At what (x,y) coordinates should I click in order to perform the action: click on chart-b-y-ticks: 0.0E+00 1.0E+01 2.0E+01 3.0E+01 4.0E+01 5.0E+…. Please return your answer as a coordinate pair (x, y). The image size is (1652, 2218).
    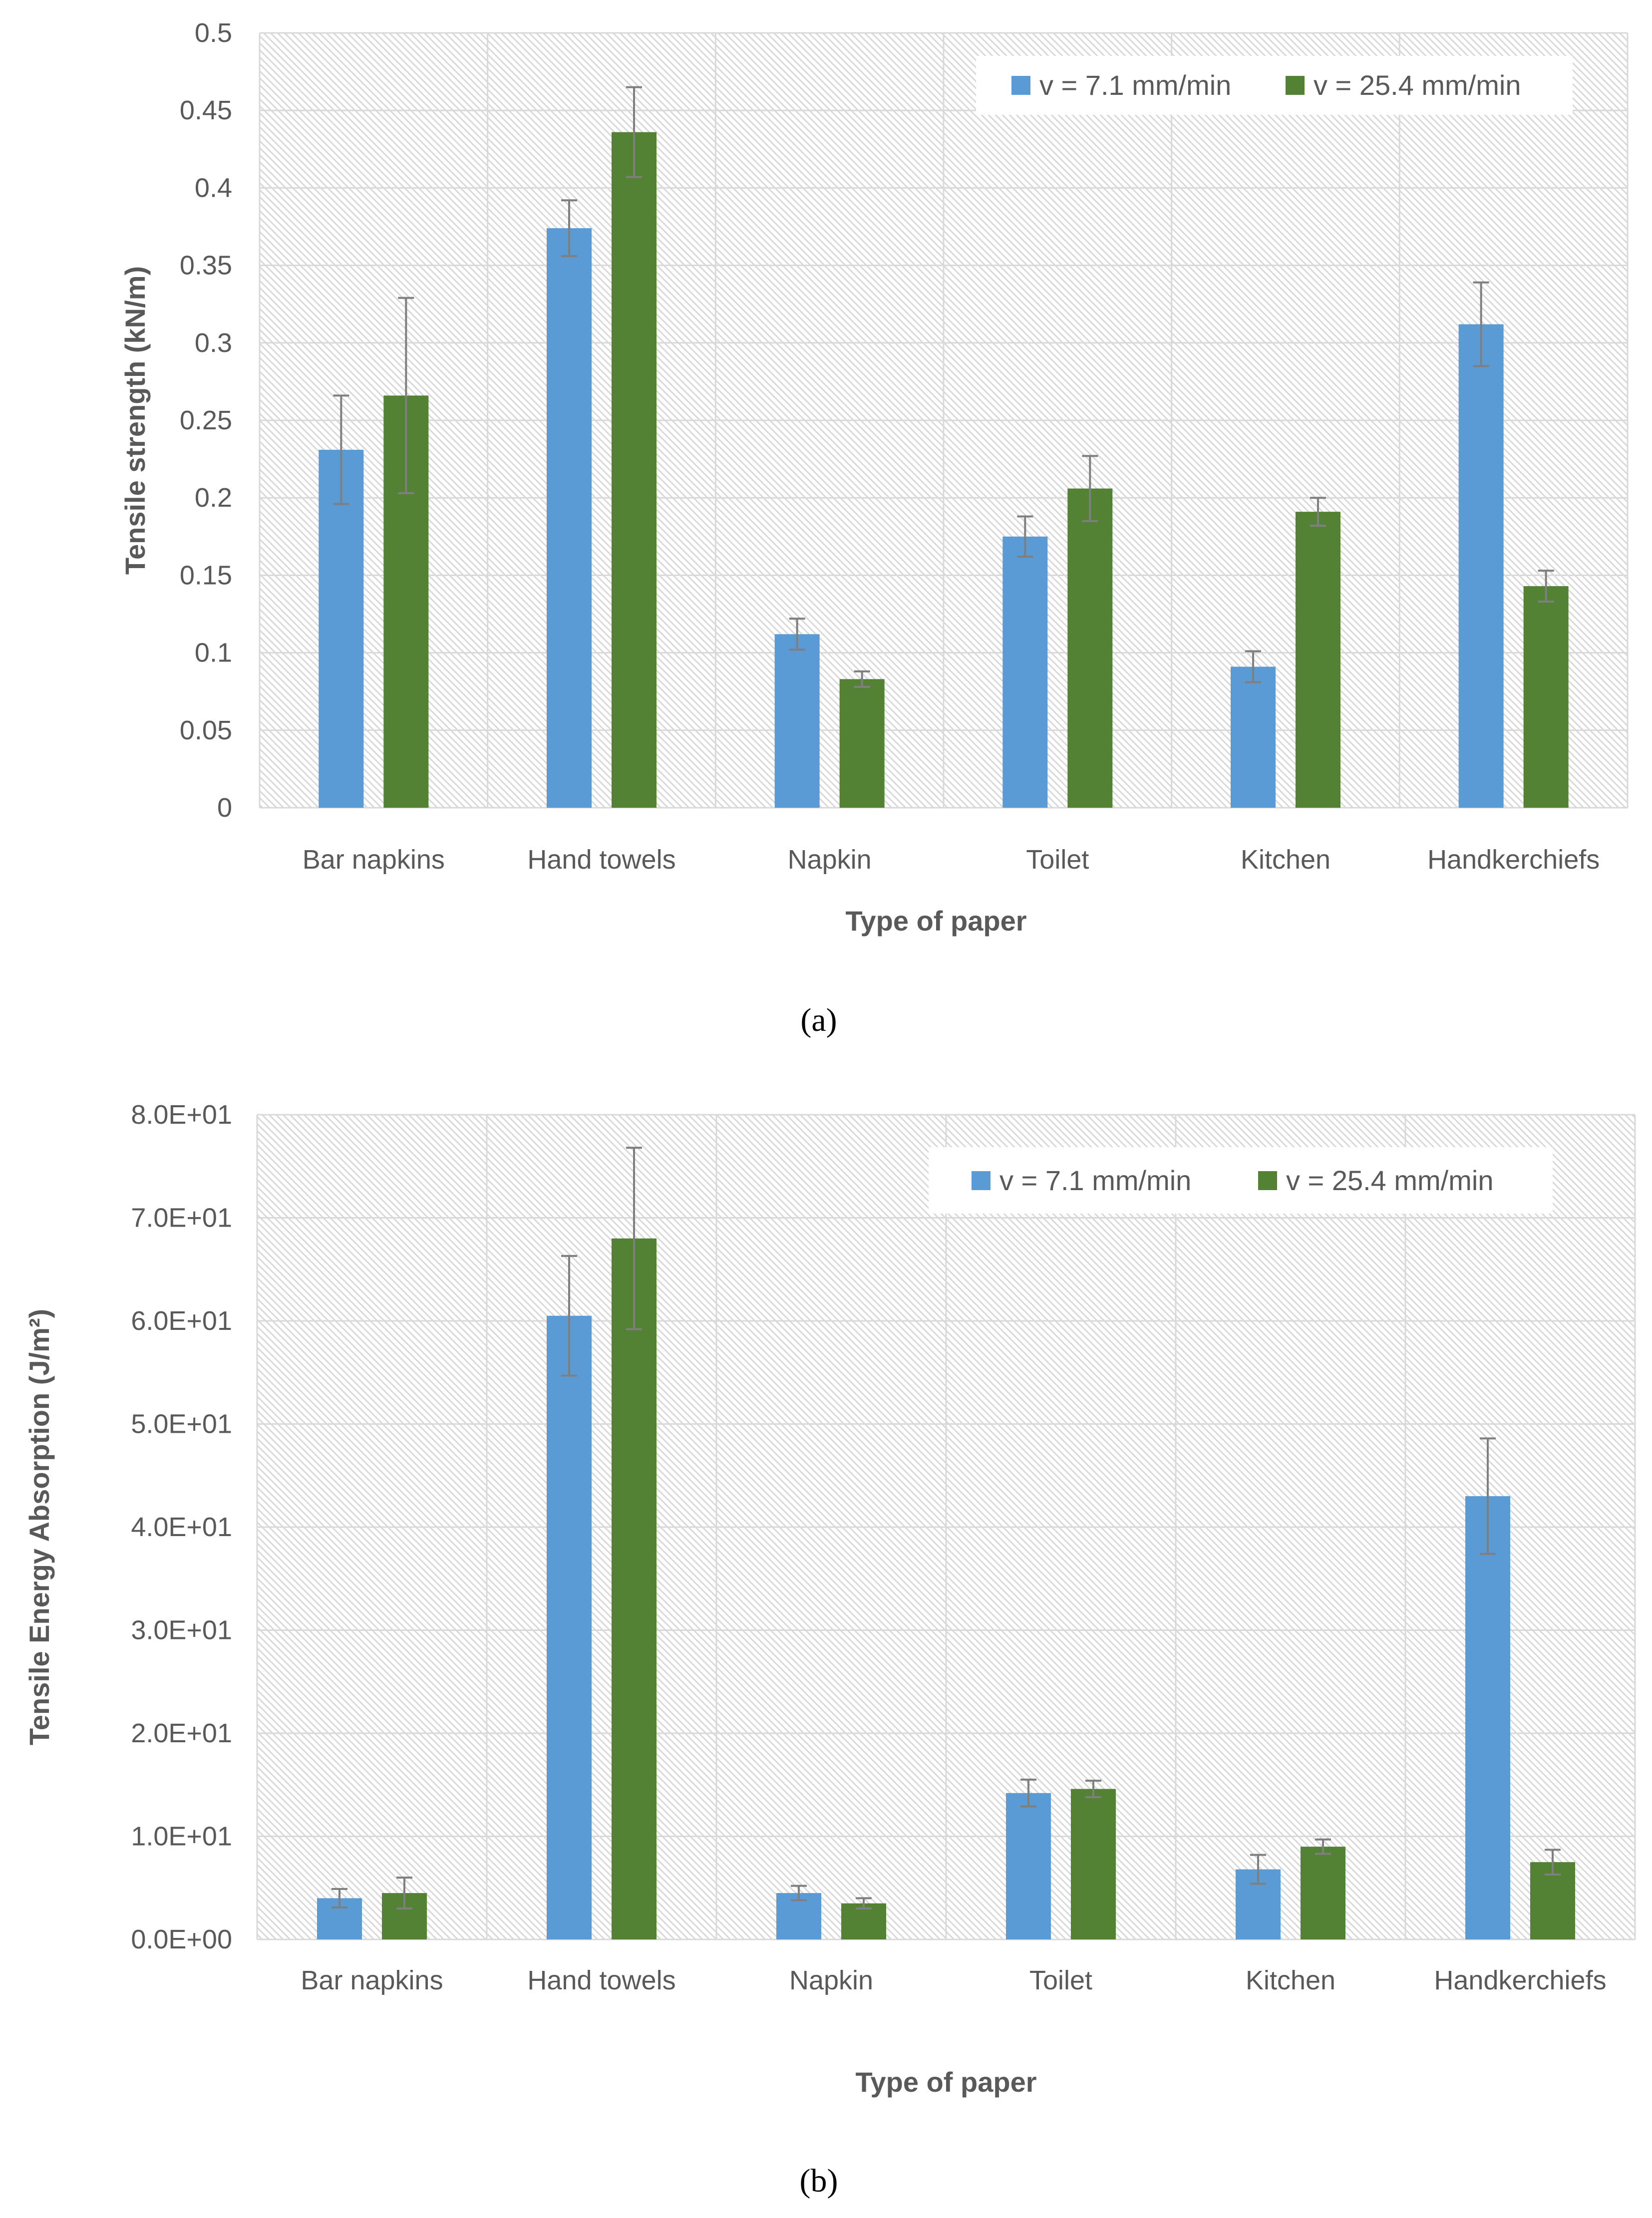
    Looking at the image, I should click on (182, 1527).